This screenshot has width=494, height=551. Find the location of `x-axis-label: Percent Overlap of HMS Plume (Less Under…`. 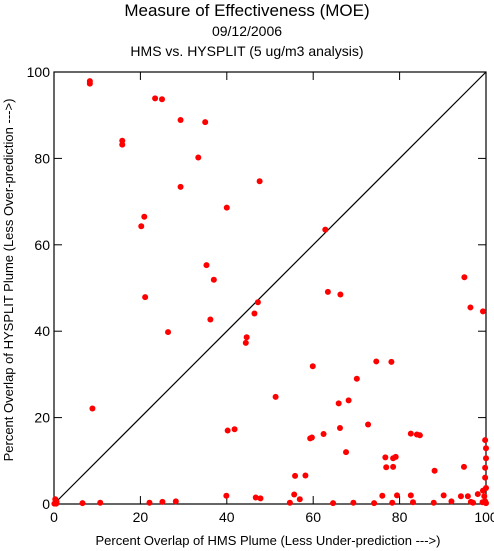

x-axis-label: Percent Overlap of HMS Plume (Less Under… is located at coordinates (268, 540).